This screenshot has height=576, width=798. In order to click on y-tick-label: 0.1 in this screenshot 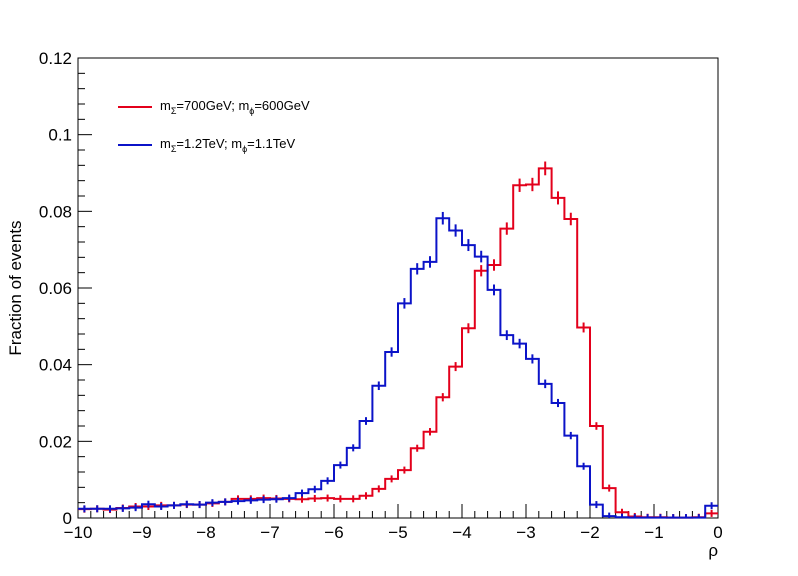, I will do `click(60, 135)`.